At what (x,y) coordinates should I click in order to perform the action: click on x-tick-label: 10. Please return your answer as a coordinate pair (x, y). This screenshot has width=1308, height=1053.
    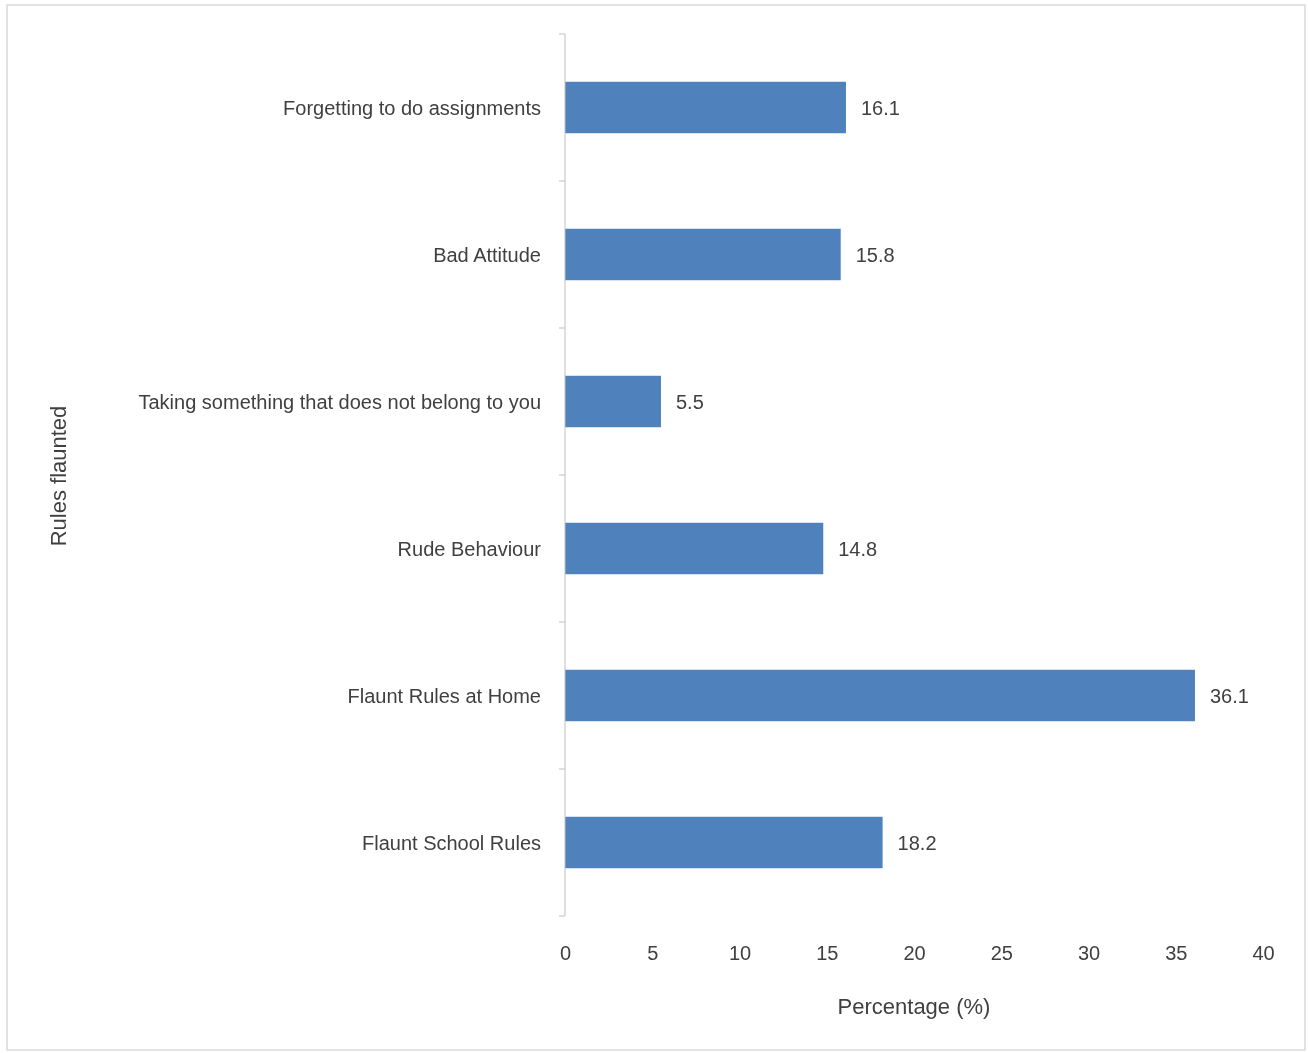
    Looking at the image, I should click on (740, 953).